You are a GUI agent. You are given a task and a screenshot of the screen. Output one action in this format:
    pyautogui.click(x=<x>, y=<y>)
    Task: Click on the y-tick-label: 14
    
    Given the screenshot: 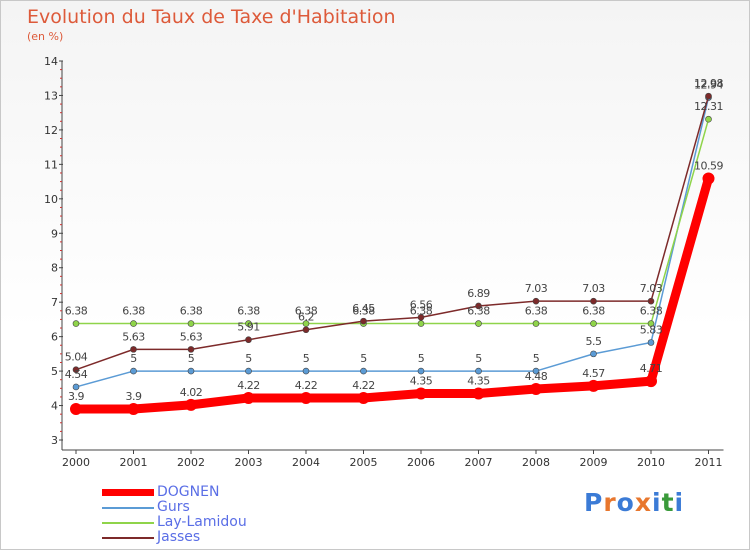 What is the action you would take?
    pyautogui.click(x=51, y=61)
    